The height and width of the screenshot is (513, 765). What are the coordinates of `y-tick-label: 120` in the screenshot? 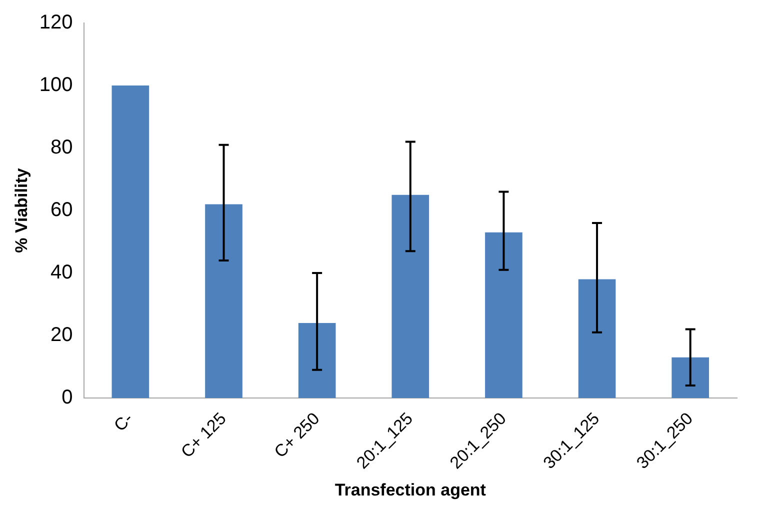 It's located at (56, 23).